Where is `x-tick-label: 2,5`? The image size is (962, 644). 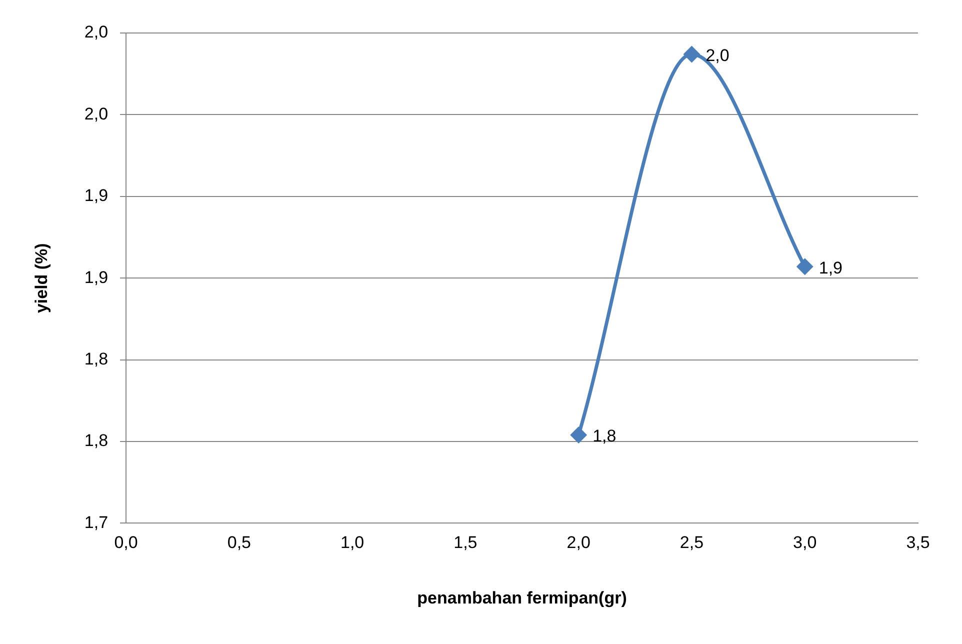
x-tick-label: 2,5 is located at coordinates (692, 542).